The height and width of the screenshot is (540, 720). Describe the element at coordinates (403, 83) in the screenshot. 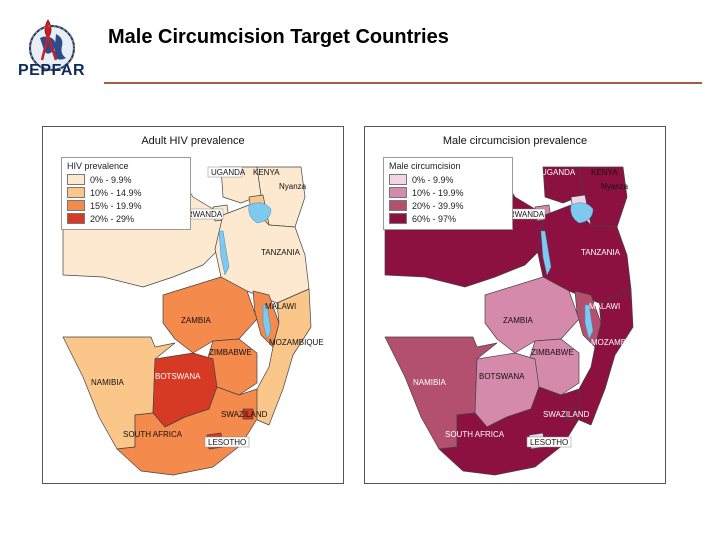

I see `title-rule` at that location.